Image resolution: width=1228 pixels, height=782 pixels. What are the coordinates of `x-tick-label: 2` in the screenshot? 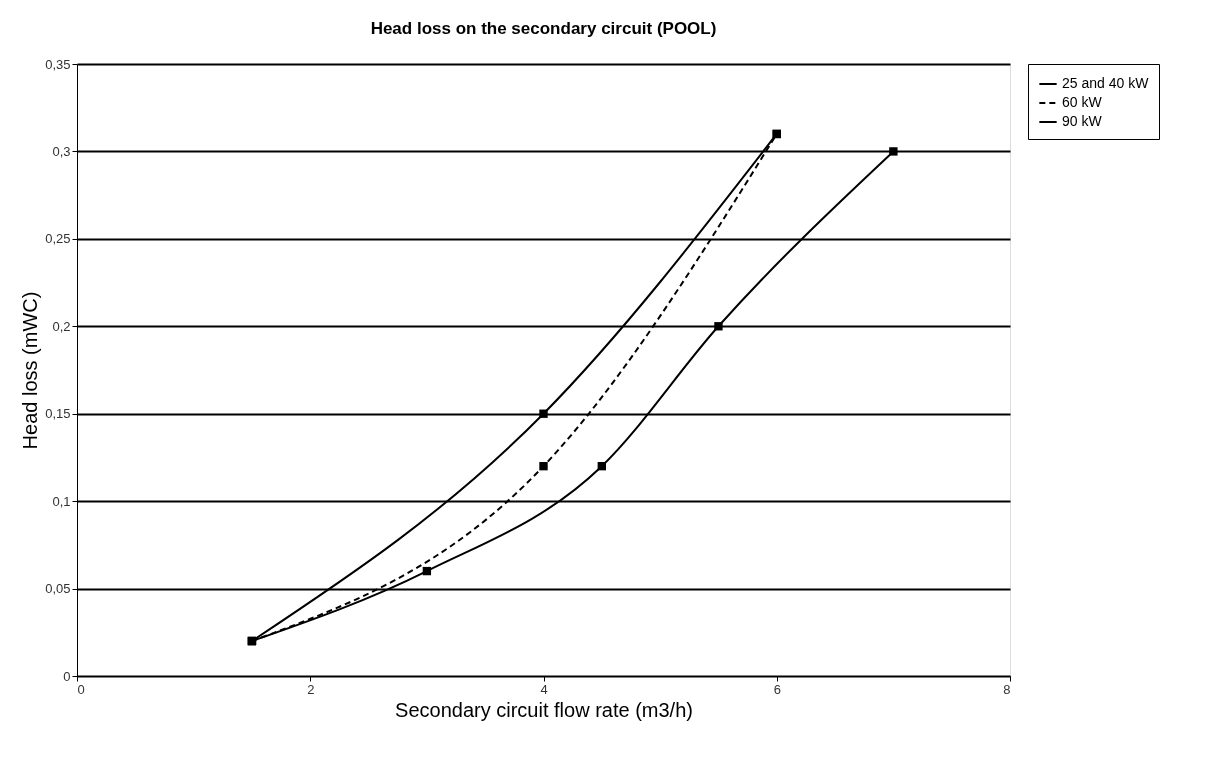 It's located at (311, 689).